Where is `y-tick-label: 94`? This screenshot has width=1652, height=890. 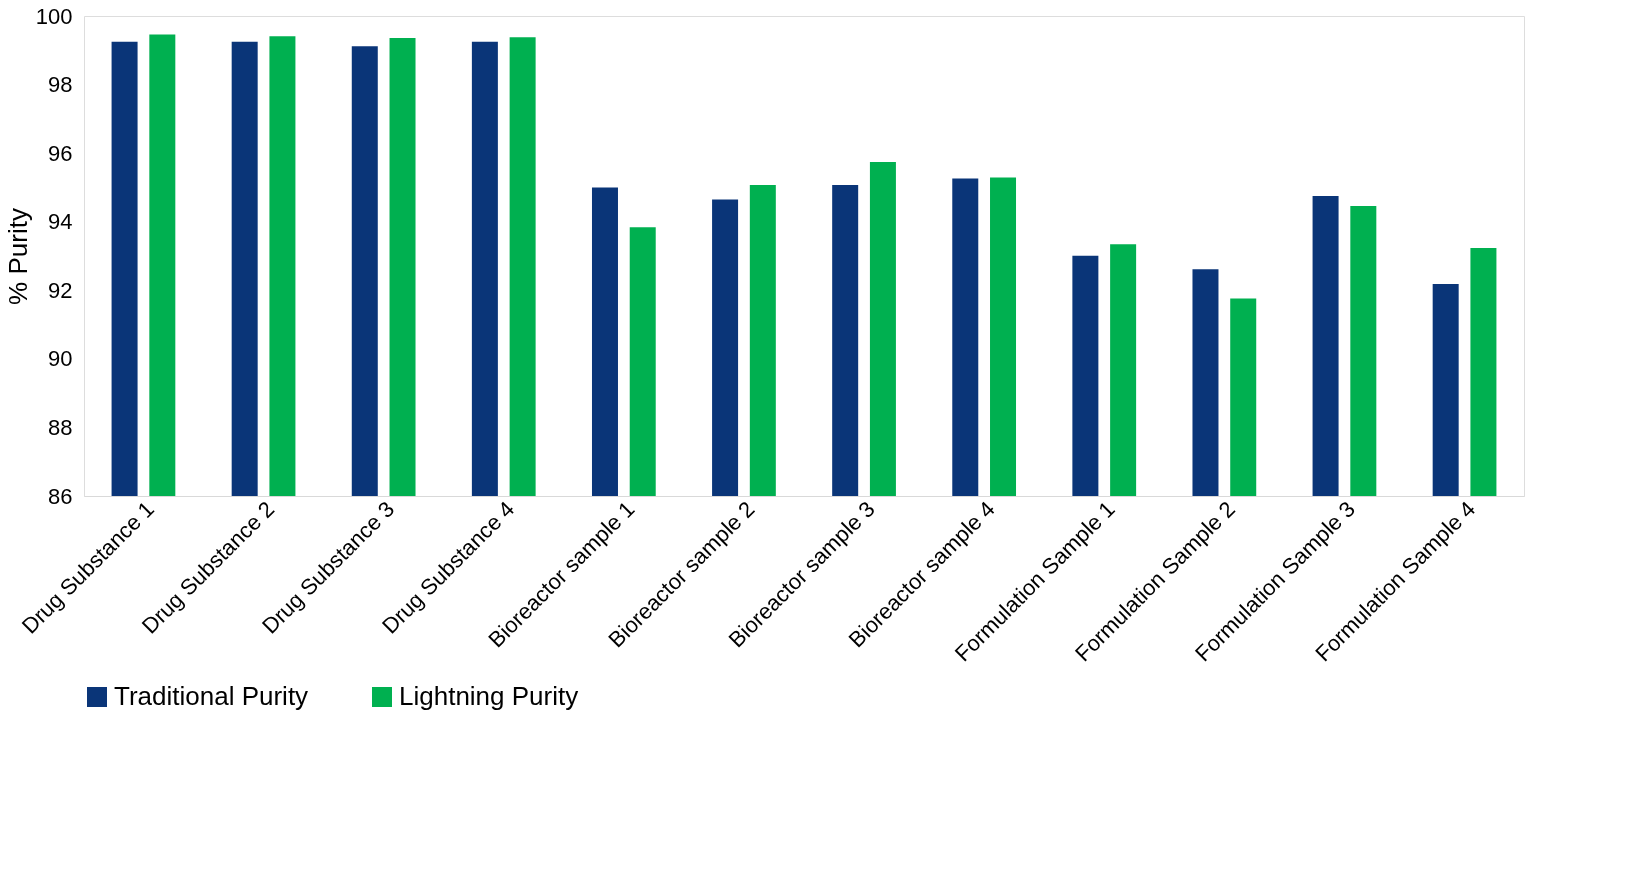 y-tick-label: 94 is located at coordinates (60, 222).